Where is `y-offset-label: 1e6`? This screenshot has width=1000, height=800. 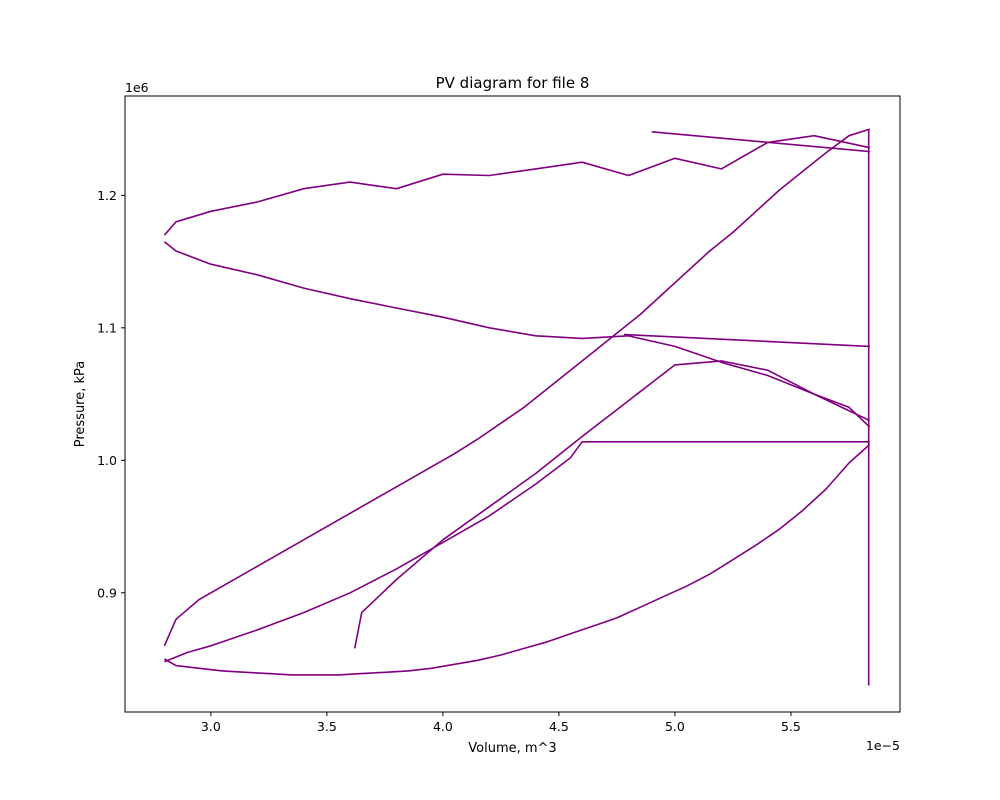
y-offset-label: 1e6 is located at coordinates (137, 87).